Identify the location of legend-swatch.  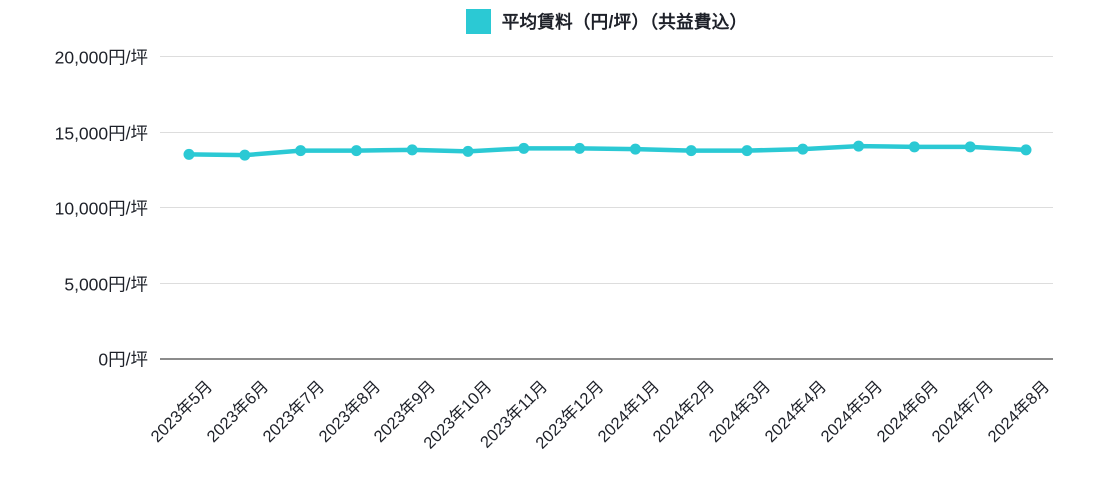
(478, 21).